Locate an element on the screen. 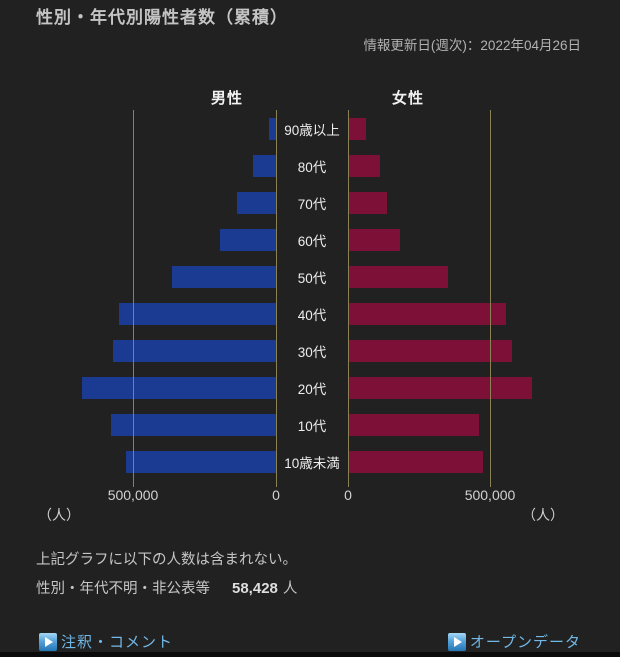 The image size is (620, 657). age-label-2: 70代 is located at coordinates (312, 204).